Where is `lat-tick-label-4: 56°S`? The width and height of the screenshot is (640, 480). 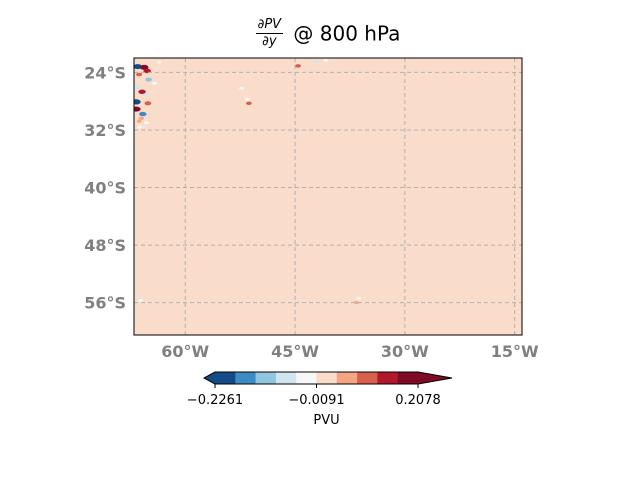 lat-tick-label-4: 56°S is located at coordinates (105, 303).